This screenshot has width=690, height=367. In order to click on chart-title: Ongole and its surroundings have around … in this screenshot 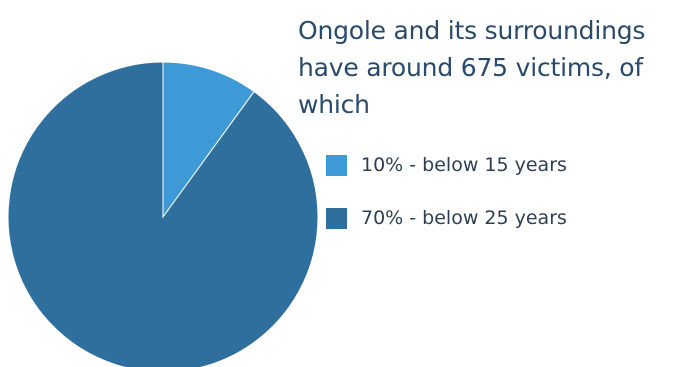, I will do `click(472, 67)`.